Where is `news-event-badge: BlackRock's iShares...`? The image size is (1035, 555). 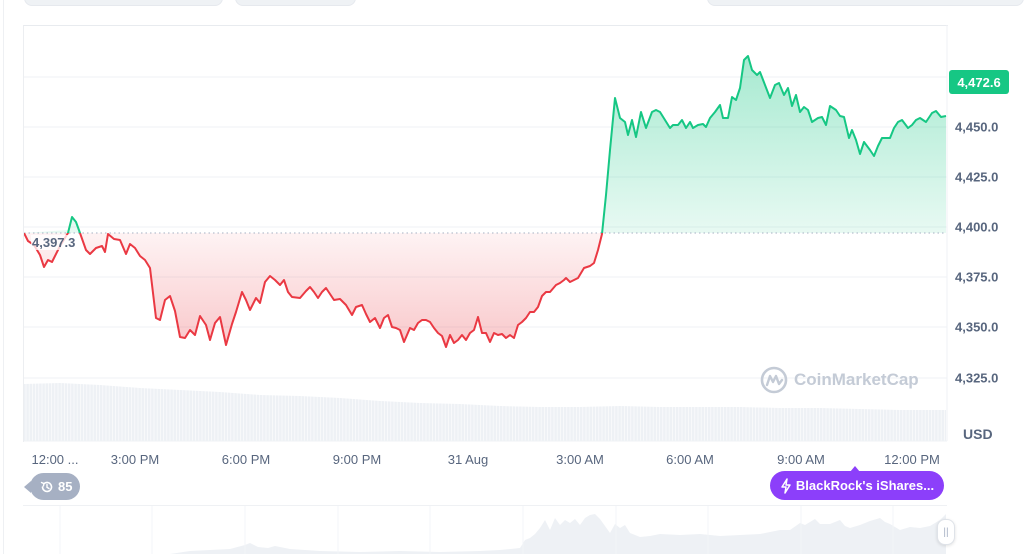
news-event-badge: BlackRock's iShares... is located at coordinates (857, 483).